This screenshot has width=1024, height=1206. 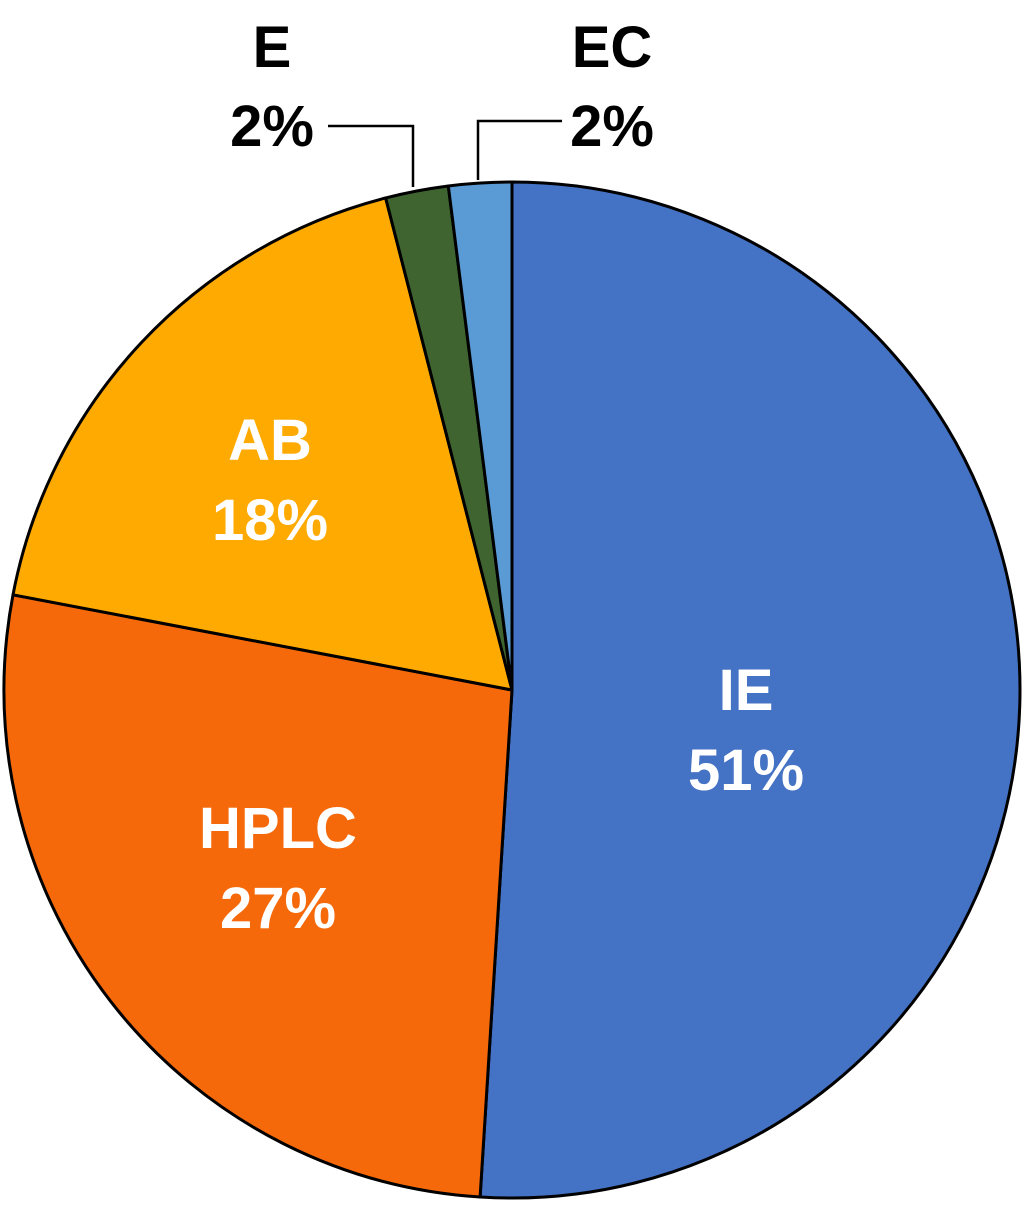 I want to click on slice-name-label-ab: AB, so click(x=270, y=440).